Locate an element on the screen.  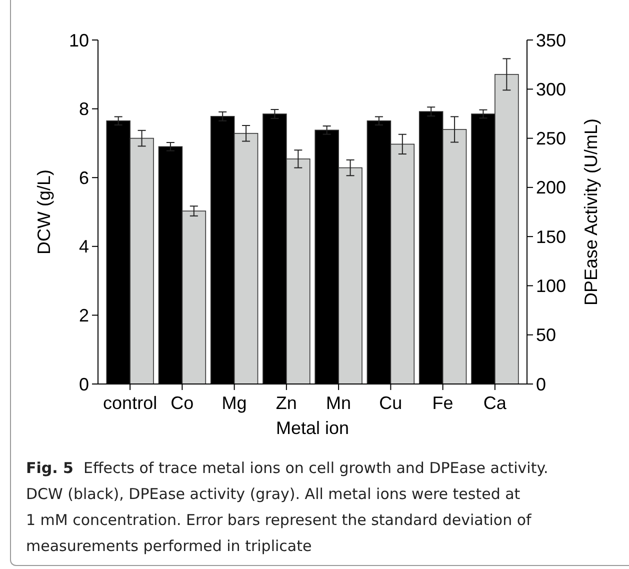
text: 1 mM concentration. Error bars represent the standard deviation of is located at coordinates (279, 520).